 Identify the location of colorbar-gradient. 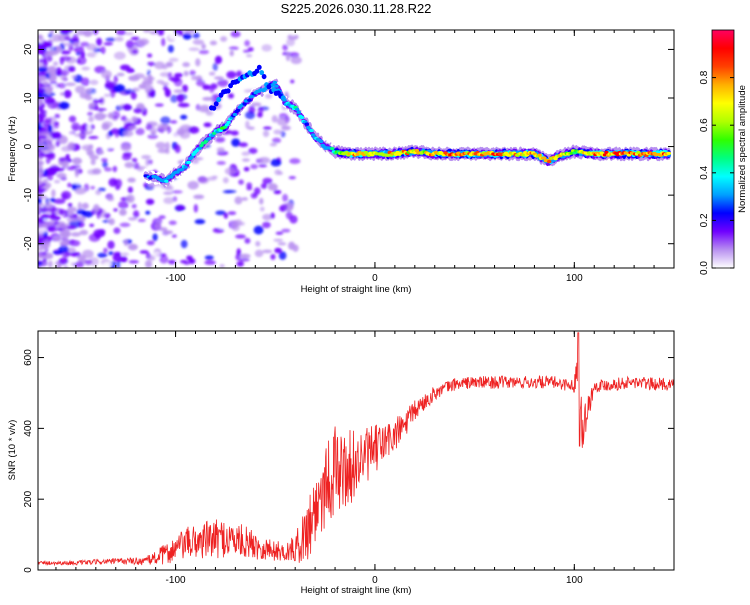
(723, 149).